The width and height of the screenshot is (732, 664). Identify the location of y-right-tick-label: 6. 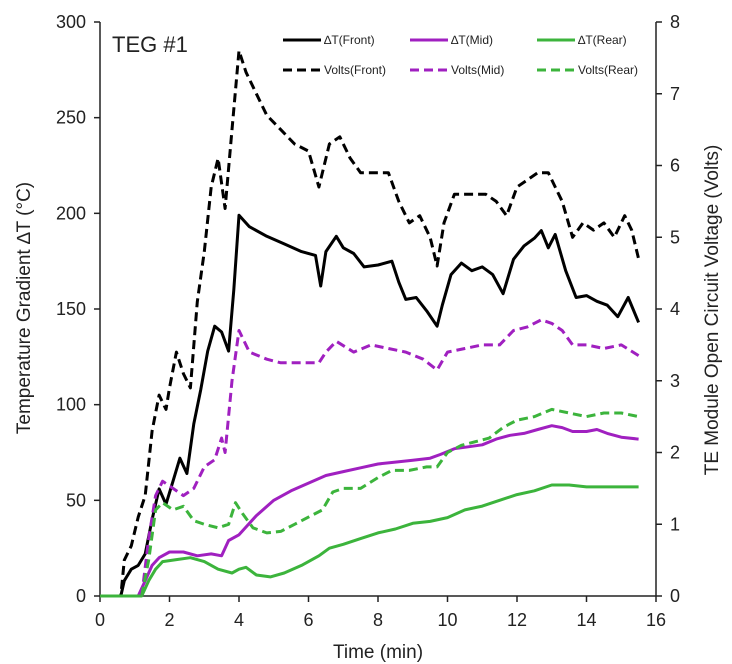
(675, 166).